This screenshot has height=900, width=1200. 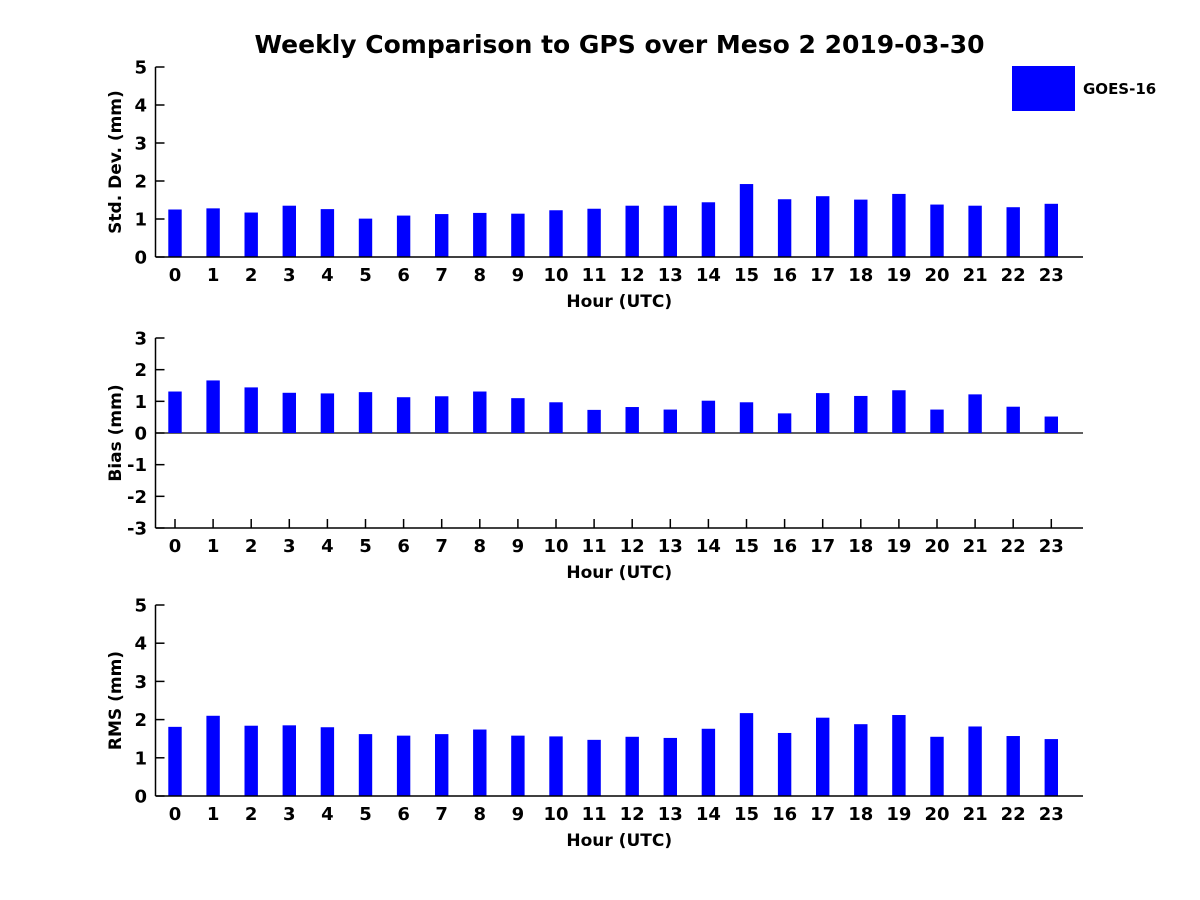 What do you see at coordinates (327, 814) in the screenshot?
I see `x-tick-label: 4` at bounding box center [327, 814].